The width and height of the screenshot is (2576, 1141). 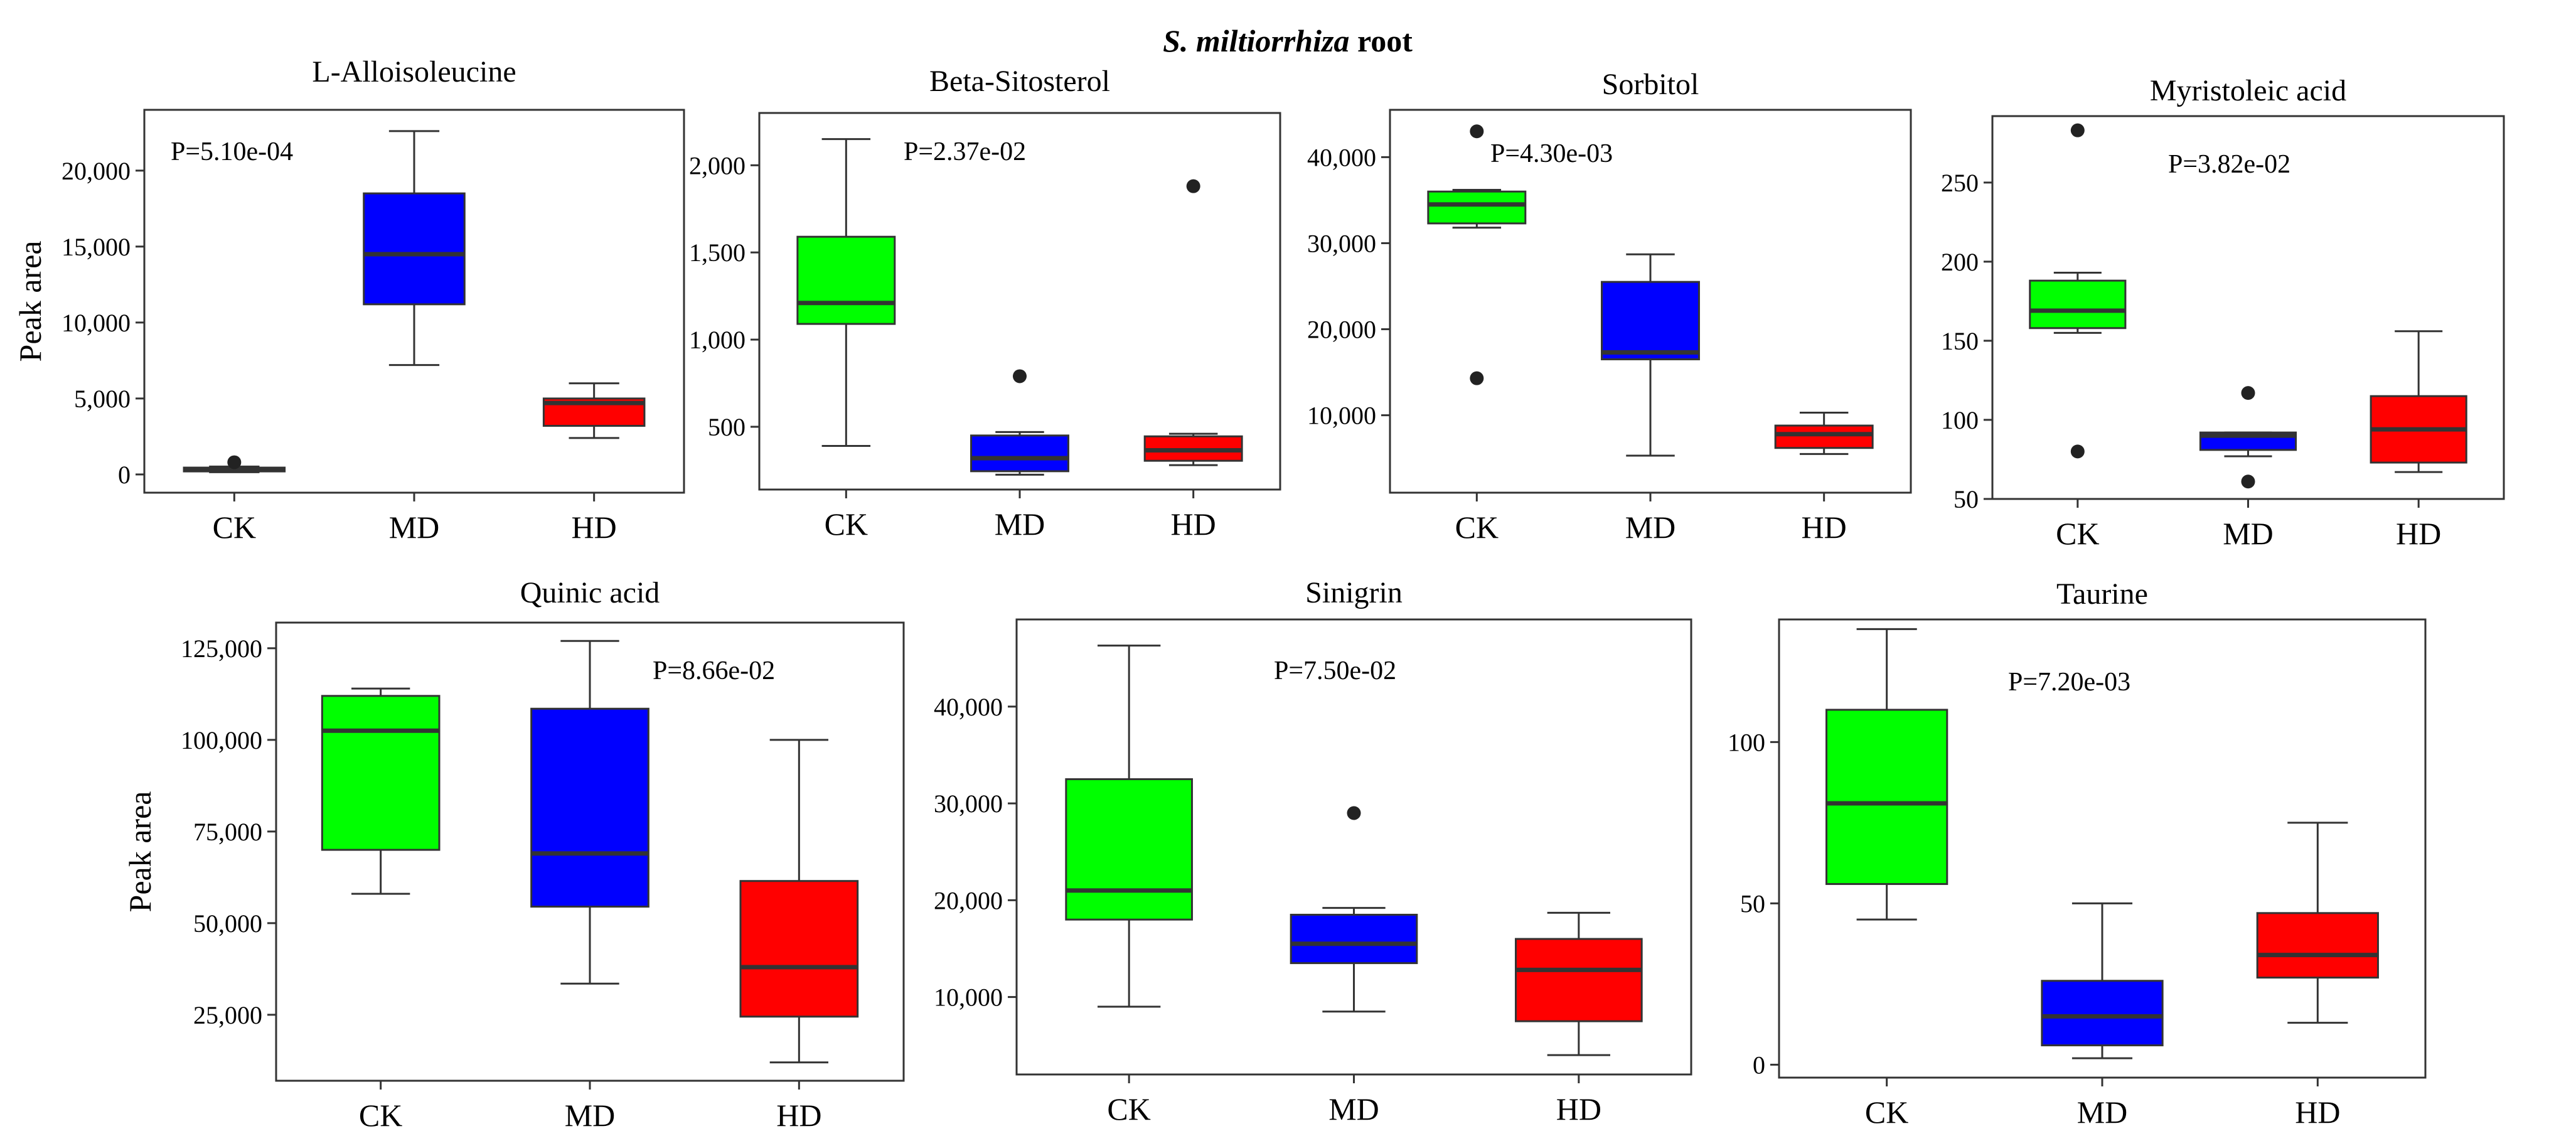 What do you see at coordinates (227, 1015) in the screenshot?
I see `y-tick-label: 25,000` at bounding box center [227, 1015].